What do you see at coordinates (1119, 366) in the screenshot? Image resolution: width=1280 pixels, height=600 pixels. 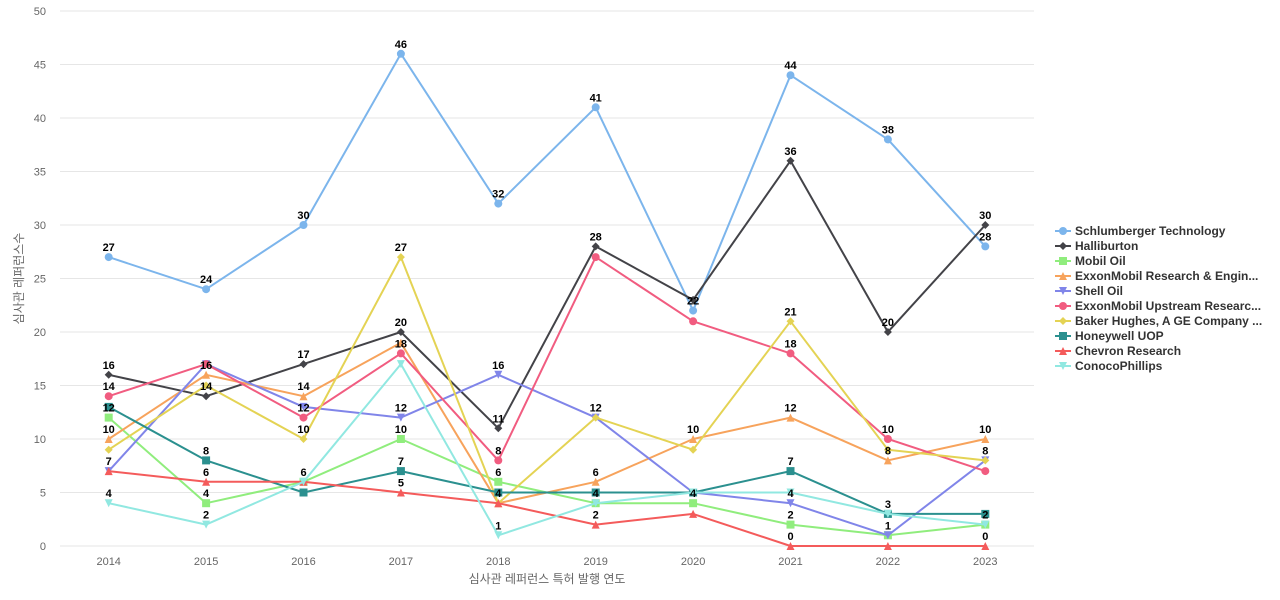 I see `legend-label: ConocoPhillips` at bounding box center [1119, 366].